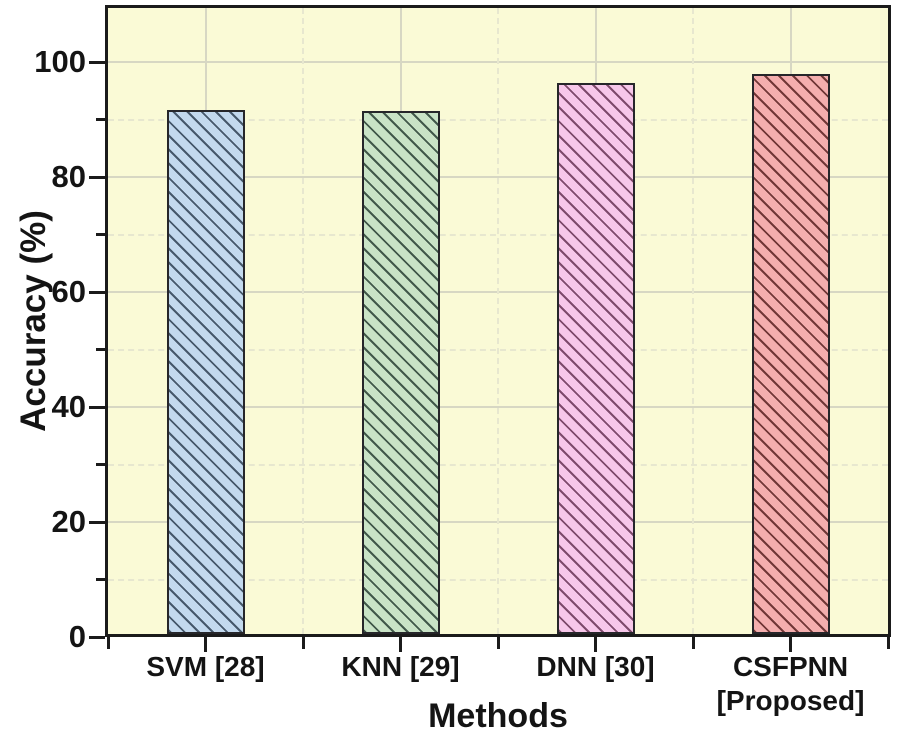  I want to click on y-tick-label: 60, so click(68, 292).